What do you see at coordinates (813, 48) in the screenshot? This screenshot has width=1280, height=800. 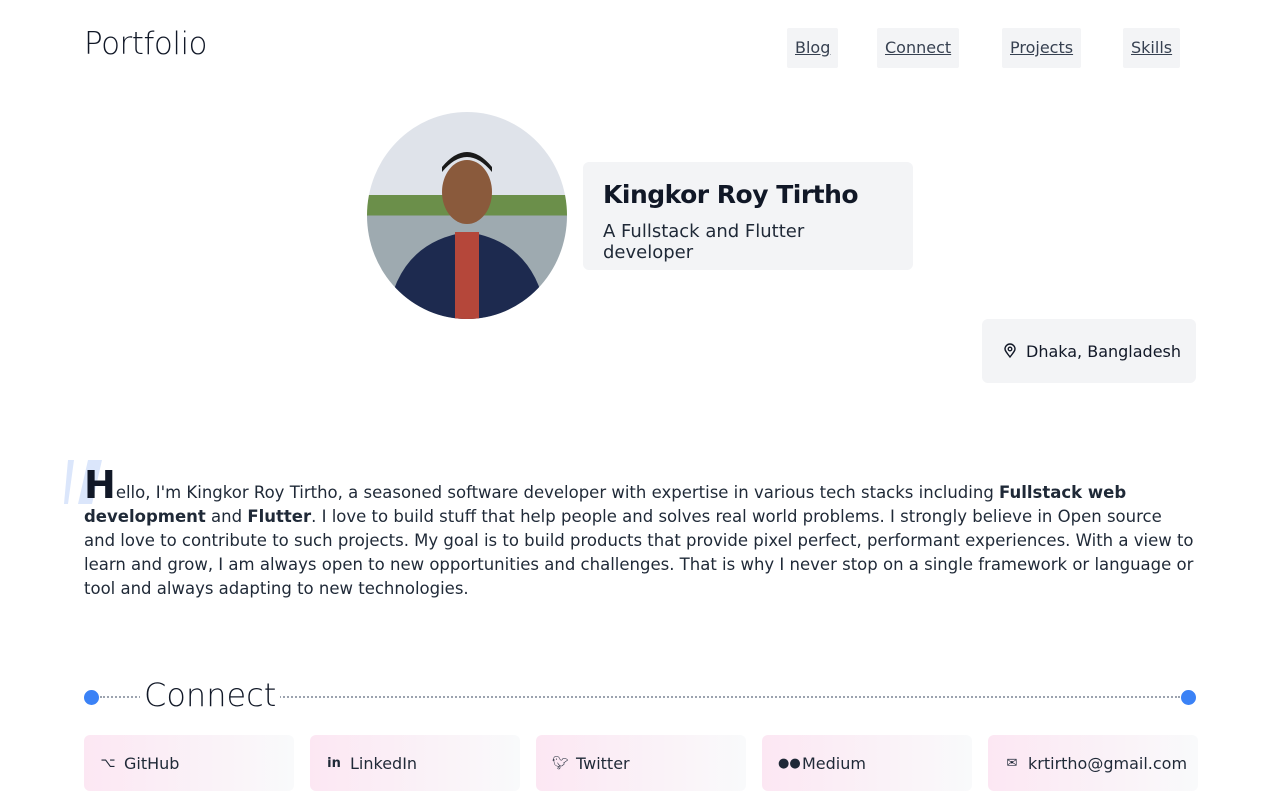 I see `nav-blog: Blog` at bounding box center [813, 48].